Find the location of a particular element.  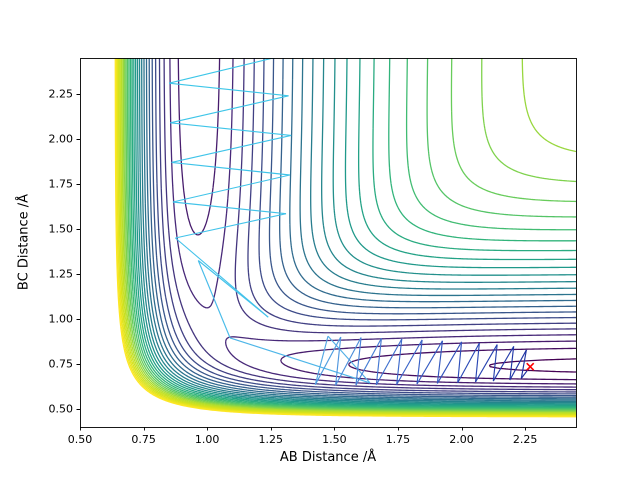

y-tick-label: 2.25 is located at coordinates (61, 94).